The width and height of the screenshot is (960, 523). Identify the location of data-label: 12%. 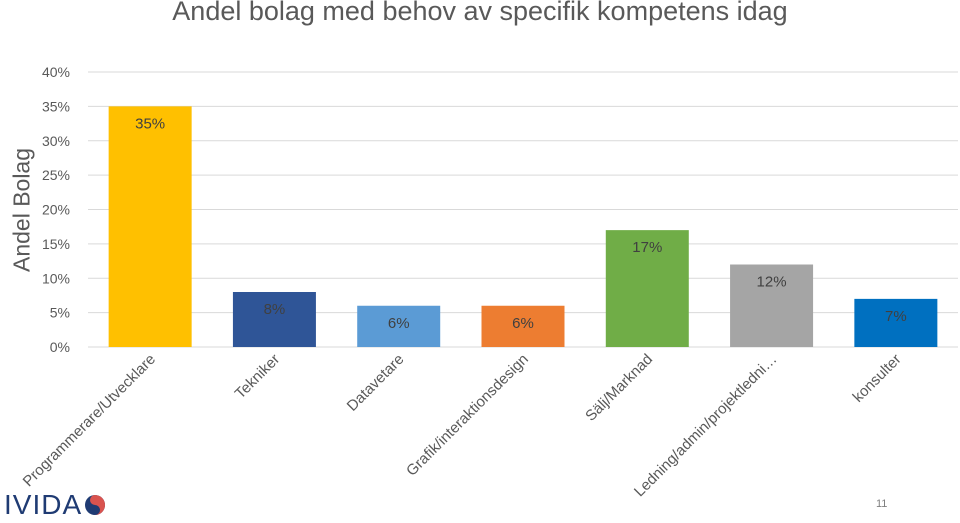
(772, 282).